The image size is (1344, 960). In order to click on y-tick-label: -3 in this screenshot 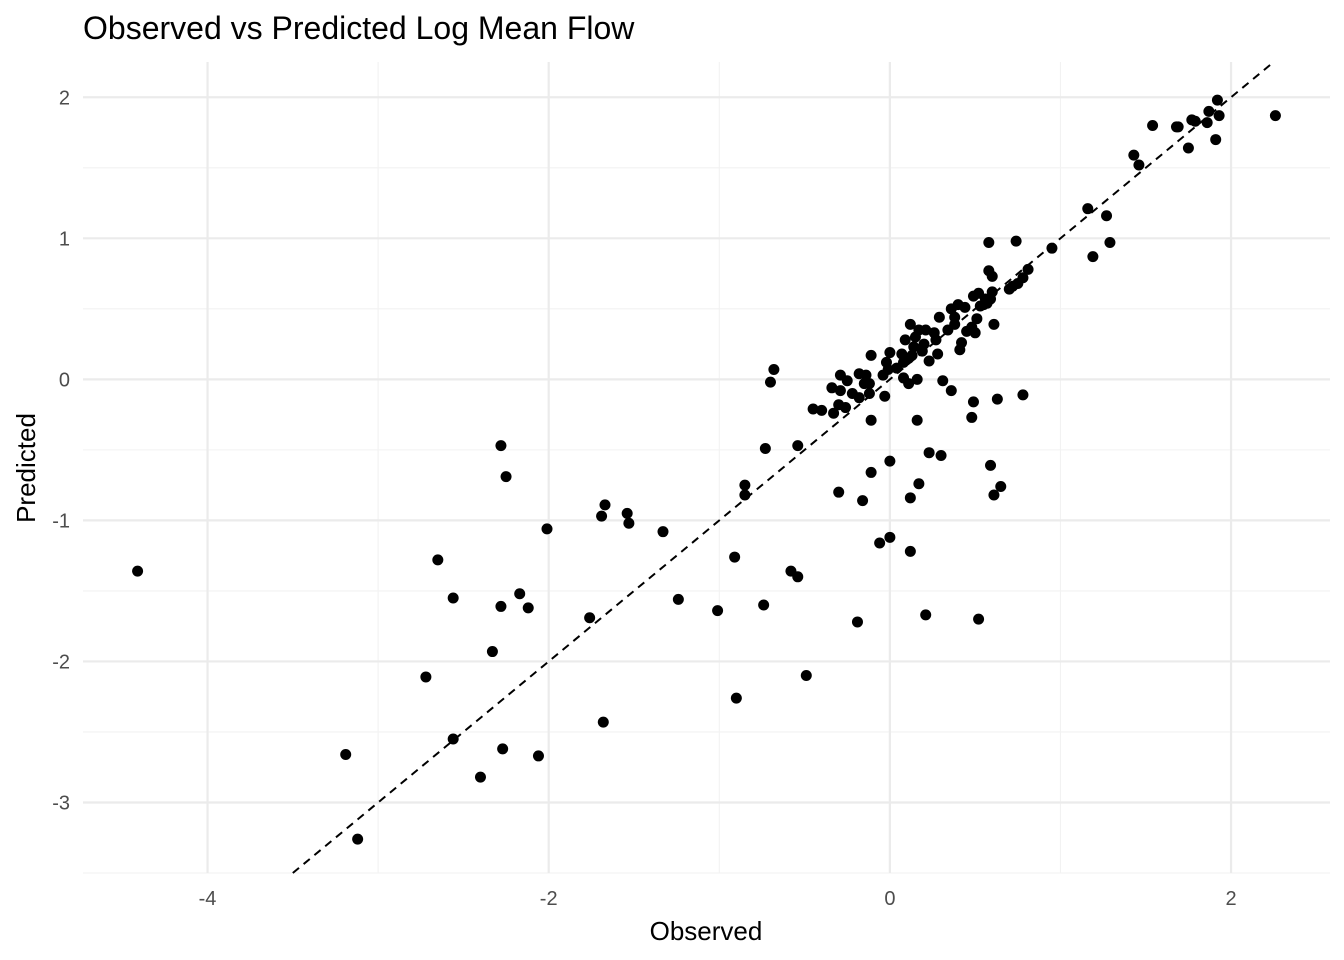, I will do `click(61, 803)`.